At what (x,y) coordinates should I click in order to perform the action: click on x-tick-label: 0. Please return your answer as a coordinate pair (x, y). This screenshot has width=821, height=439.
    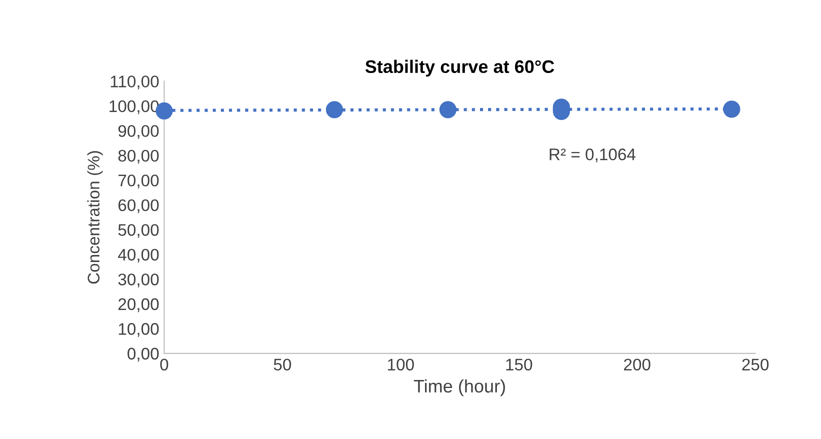
    Looking at the image, I should click on (164, 364).